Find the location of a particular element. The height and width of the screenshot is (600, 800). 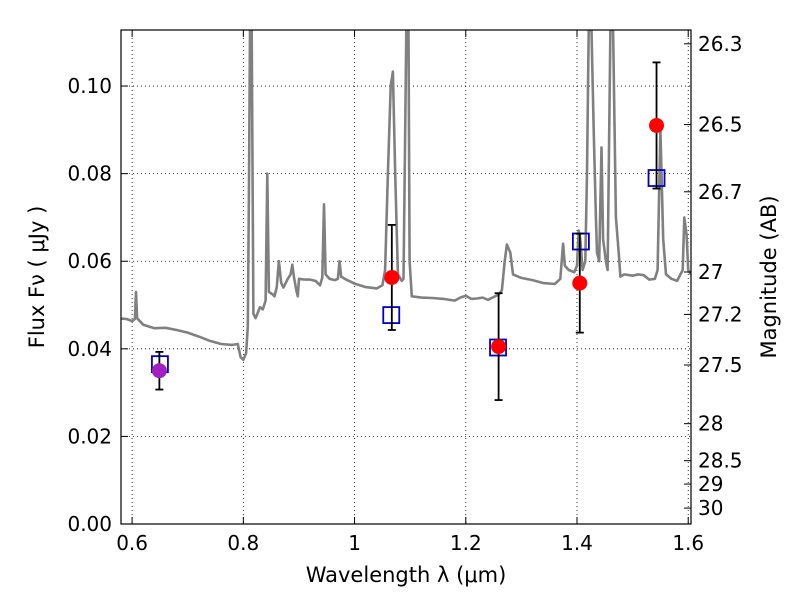

y2-tick-label: 27.2 is located at coordinates (720, 314).